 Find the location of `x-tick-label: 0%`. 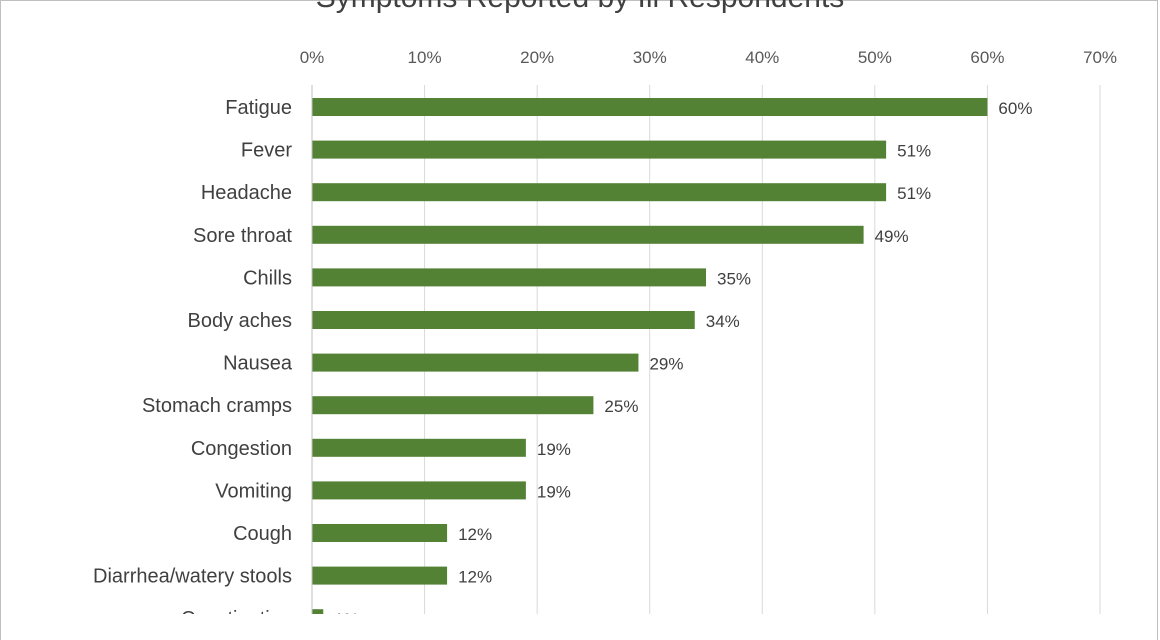

x-tick-label: 0% is located at coordinates (312, 57).